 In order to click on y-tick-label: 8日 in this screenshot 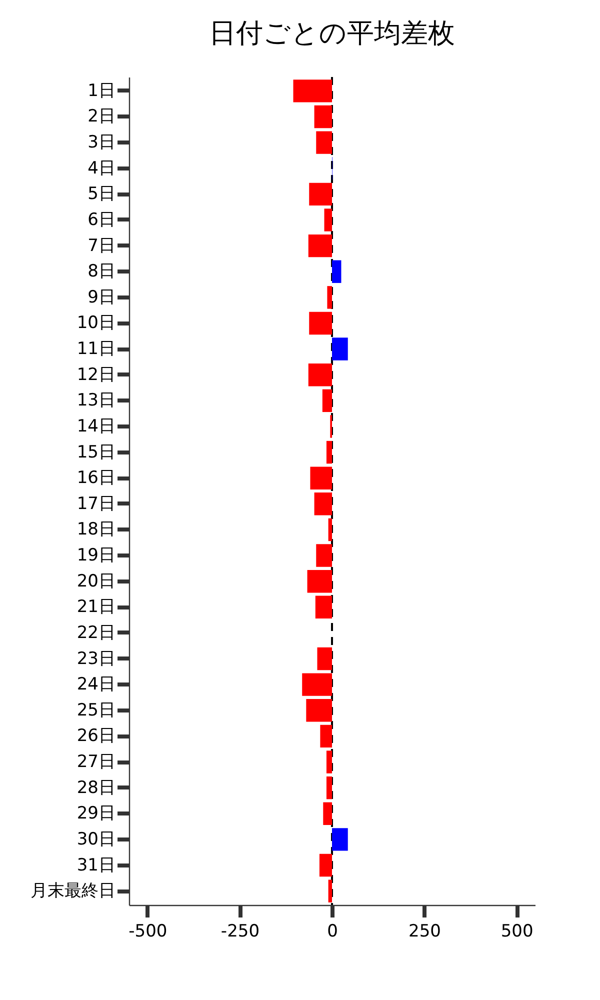, I will do `click(102, 272)`.